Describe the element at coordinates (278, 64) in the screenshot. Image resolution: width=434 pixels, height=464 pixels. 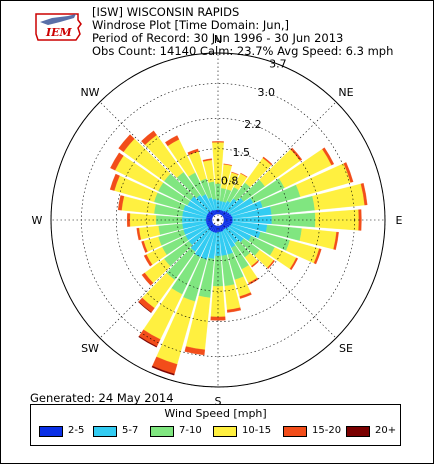
I see `radial-tick-label: 3.7` at that location.